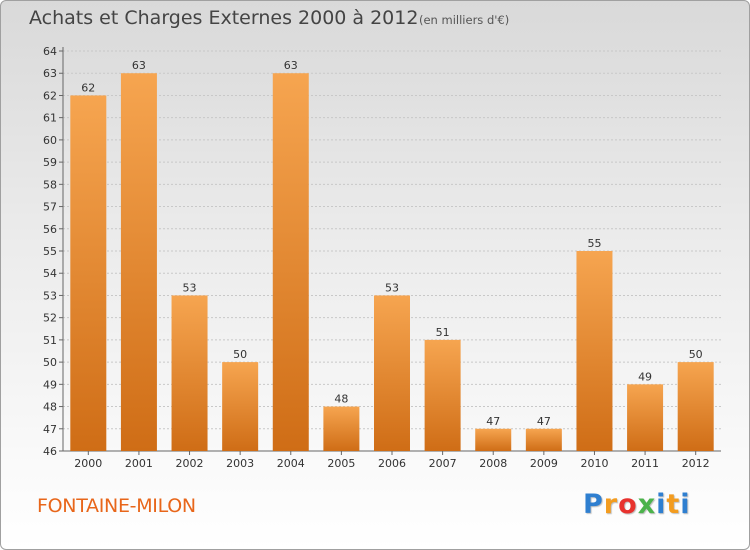  What do you see at coordinates (442, 395) in the screenshot?
I see `bar-2007` at bounding box center [442, 395].